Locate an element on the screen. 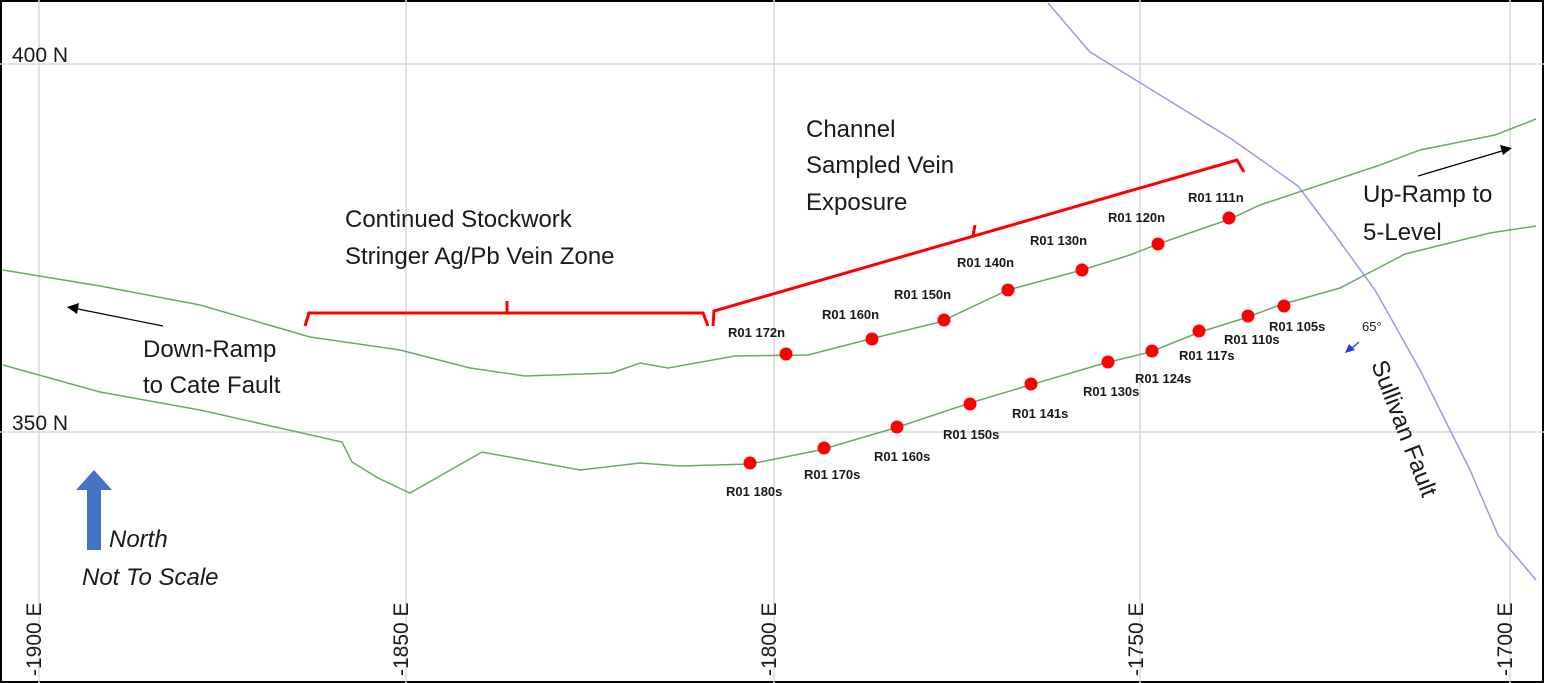  sample-label: R01 160n is located at coordinates (850, 314).